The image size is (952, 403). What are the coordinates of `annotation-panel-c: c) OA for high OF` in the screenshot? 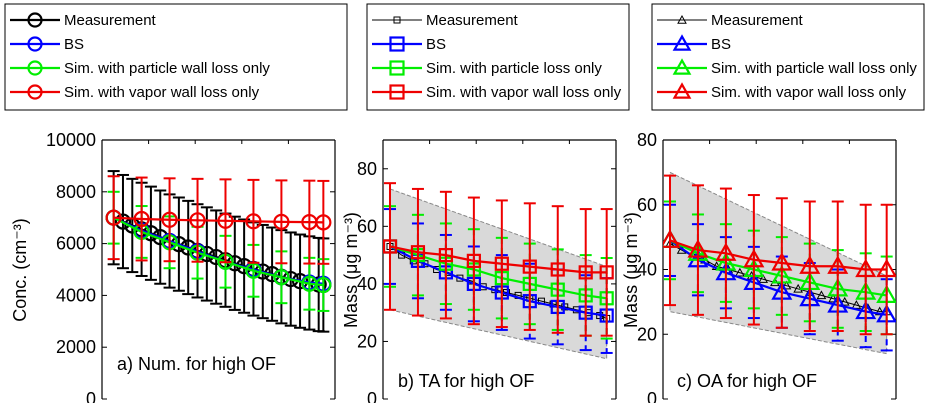 It's located at (747, 381).